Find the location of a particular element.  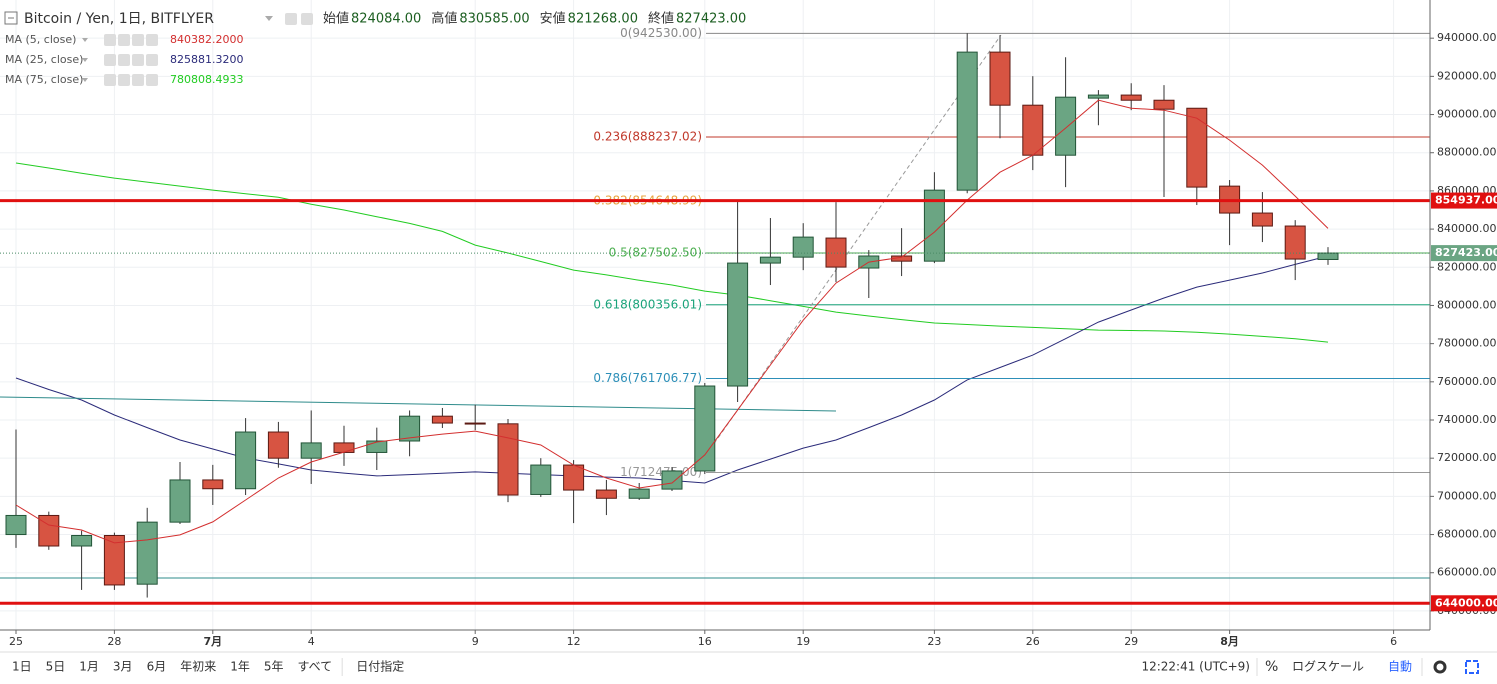

chart-title: Bitcoin / Yen, 1日, BITFLYER is located at coordinates (119, 19).